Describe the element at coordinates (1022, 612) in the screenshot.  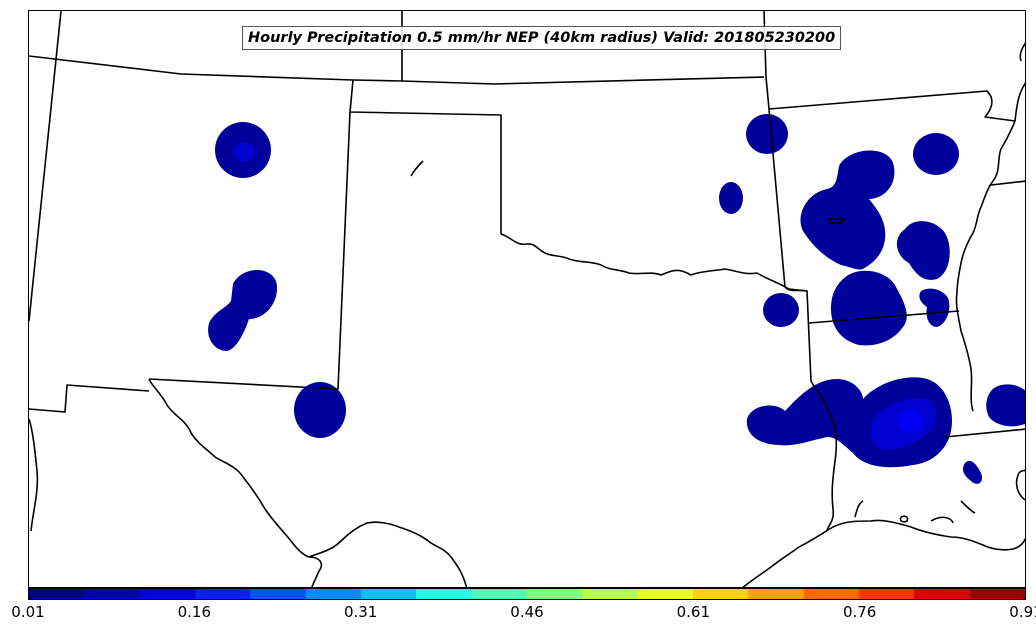
I see `colorbar-tick-label: 0.91` at that location.